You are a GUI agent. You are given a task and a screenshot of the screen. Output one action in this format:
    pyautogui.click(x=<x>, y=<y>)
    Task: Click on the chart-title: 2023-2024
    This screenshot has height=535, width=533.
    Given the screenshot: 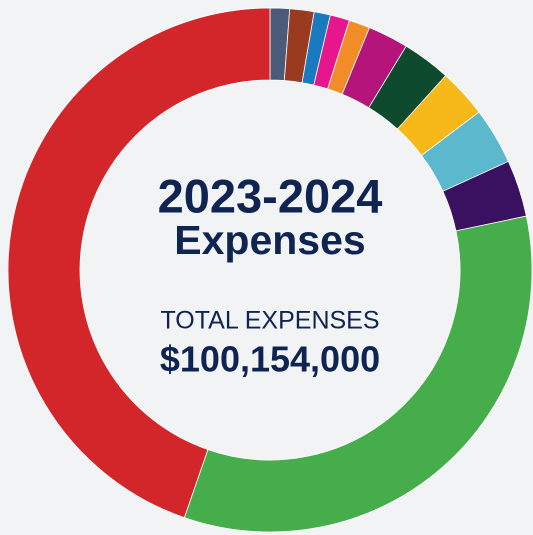 What is the action you would take?
    pyautogui.click(x=270, y=195)
    